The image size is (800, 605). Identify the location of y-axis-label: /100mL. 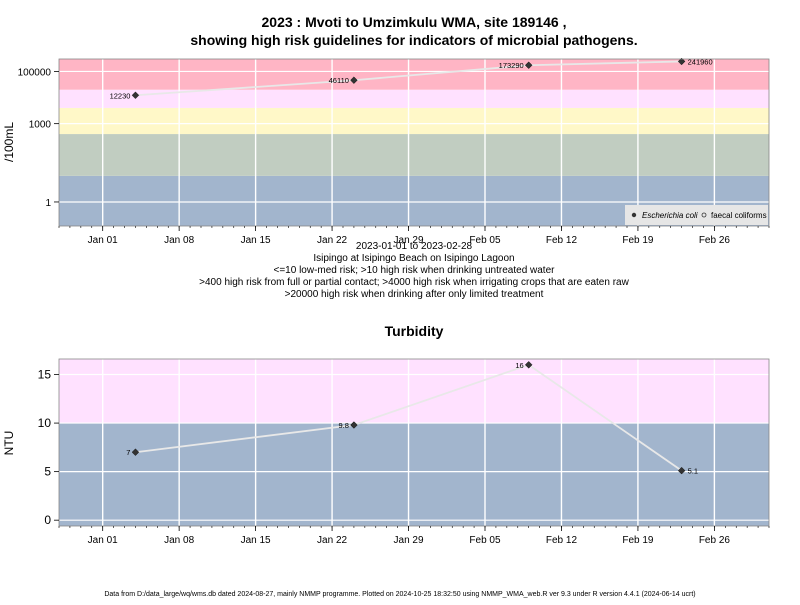
(9, 142).